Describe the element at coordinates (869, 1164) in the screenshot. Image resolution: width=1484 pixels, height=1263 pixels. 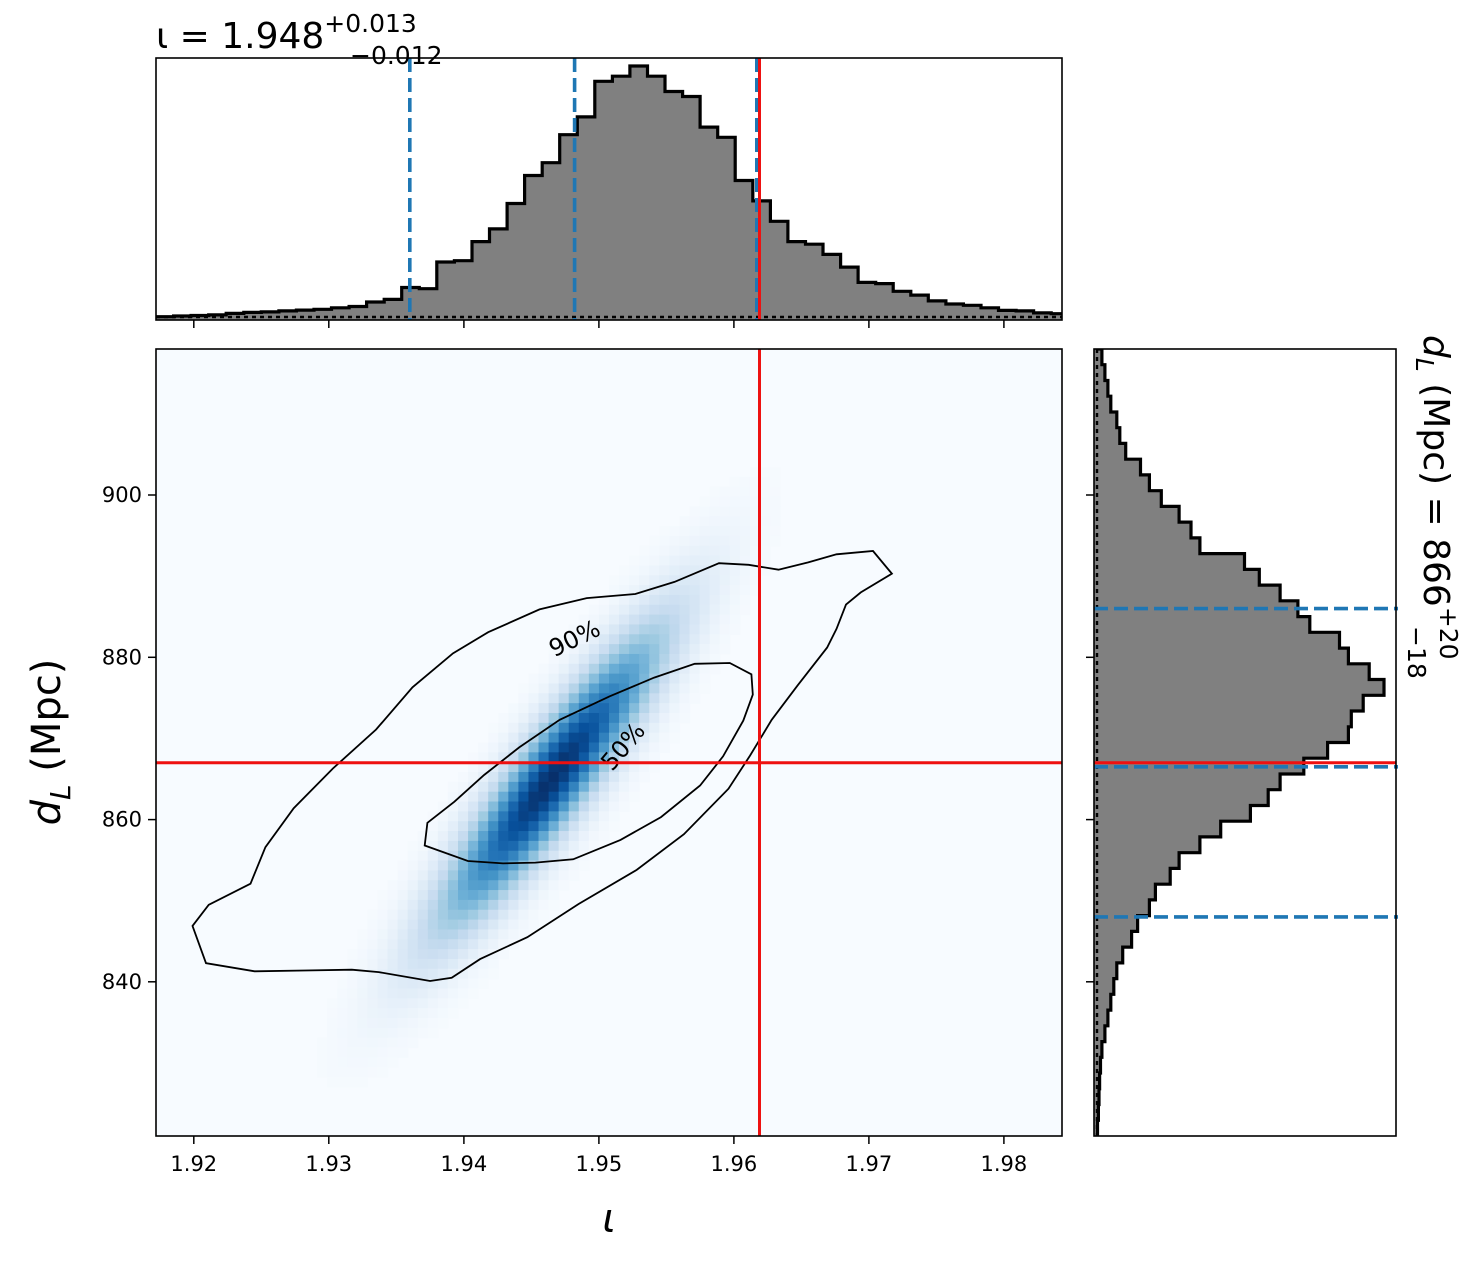
I see `x-tick-label: 1.97` at that location.